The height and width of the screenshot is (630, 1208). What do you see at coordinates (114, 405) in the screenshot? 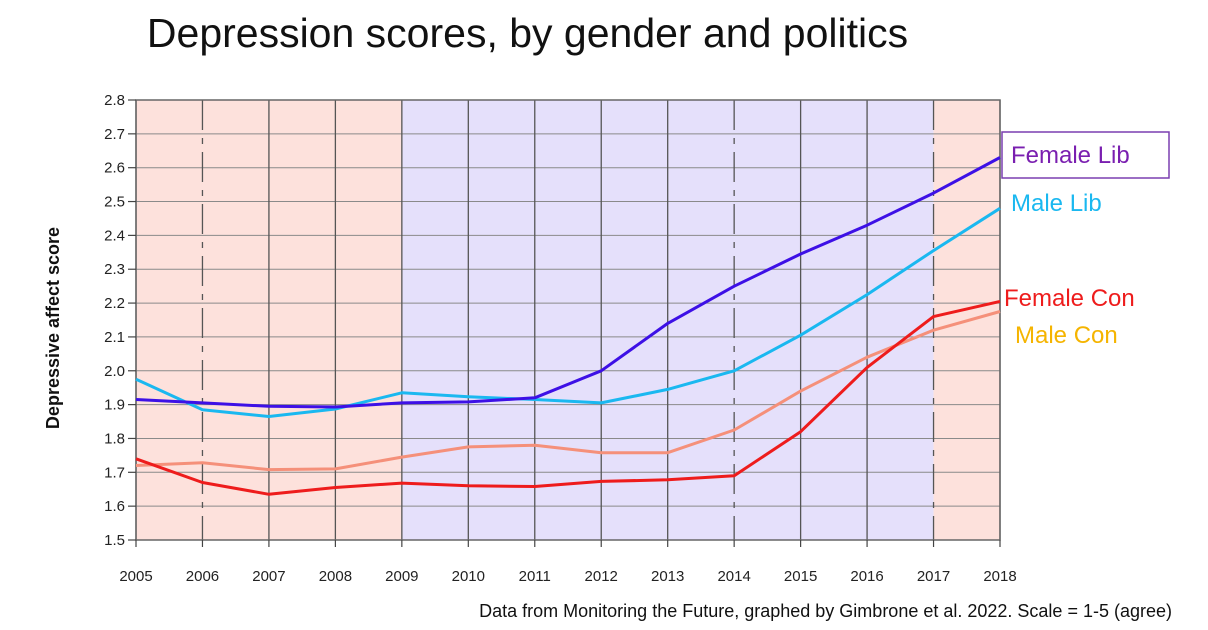
I see `y-tick-label: 1.9` at bounding box center [114, 405].